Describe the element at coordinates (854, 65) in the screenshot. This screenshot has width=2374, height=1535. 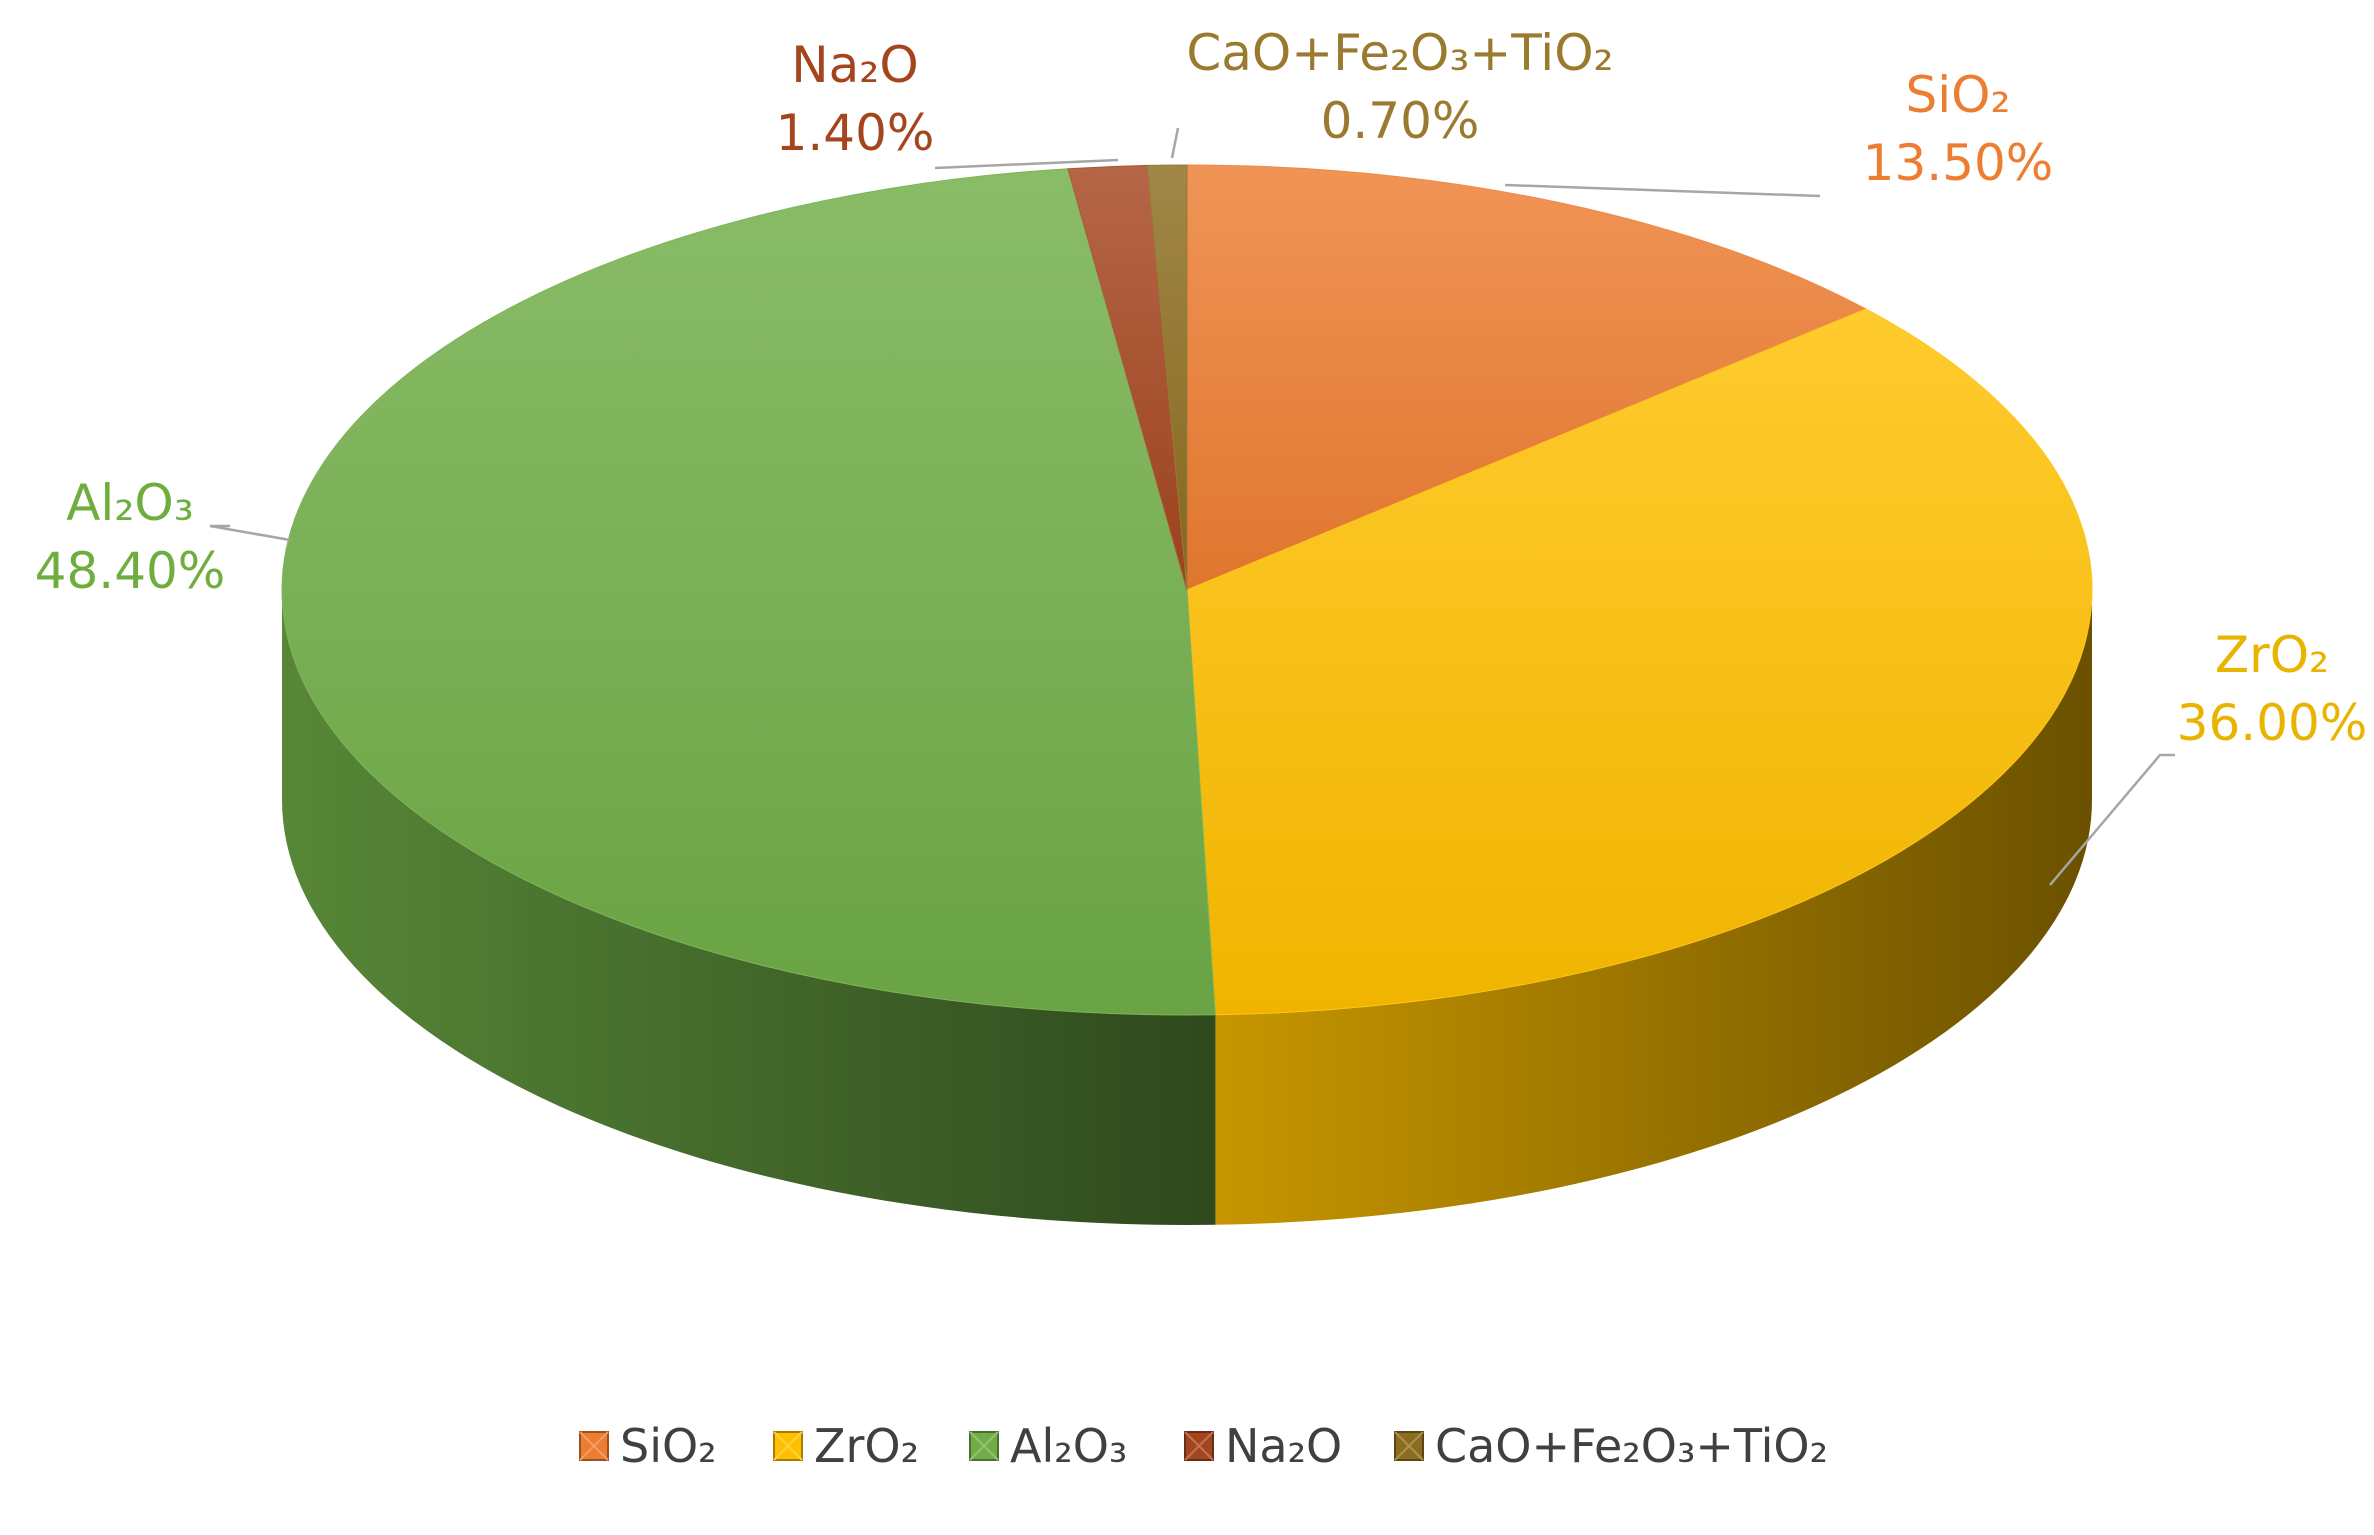
I see `data-label-name-3: Na₂O` at that location.